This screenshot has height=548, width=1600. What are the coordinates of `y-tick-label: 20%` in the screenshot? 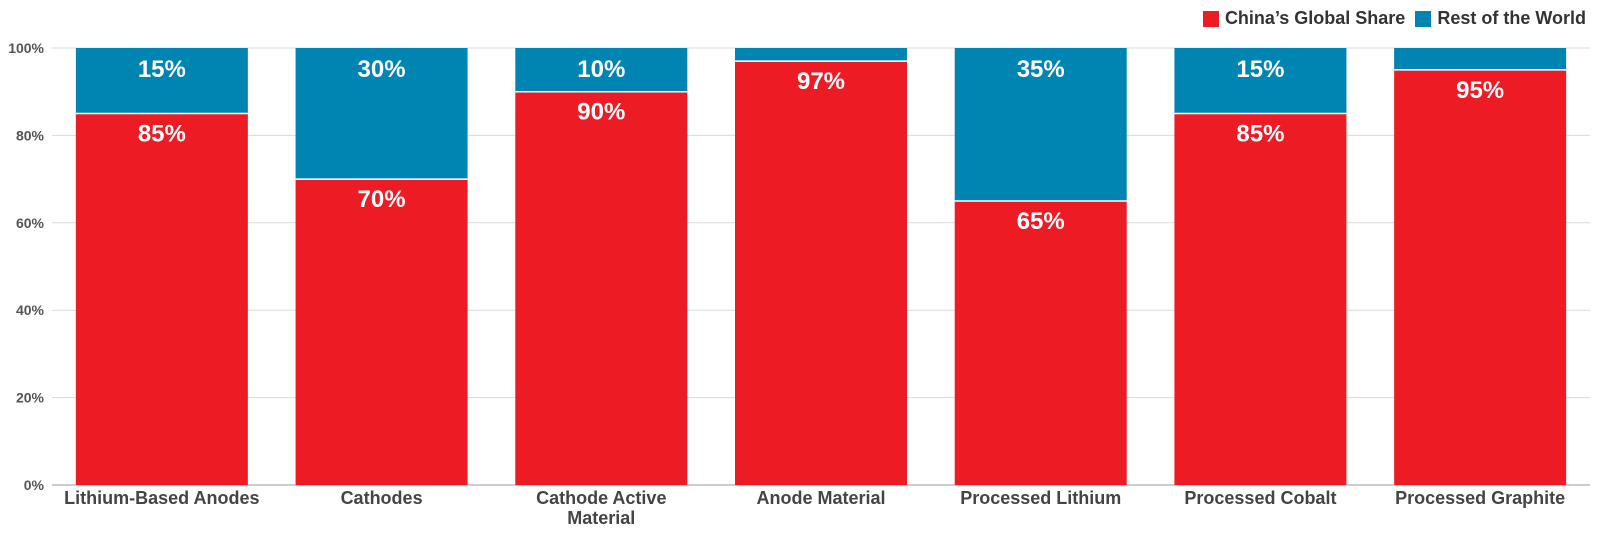 It's located at (30, 398).